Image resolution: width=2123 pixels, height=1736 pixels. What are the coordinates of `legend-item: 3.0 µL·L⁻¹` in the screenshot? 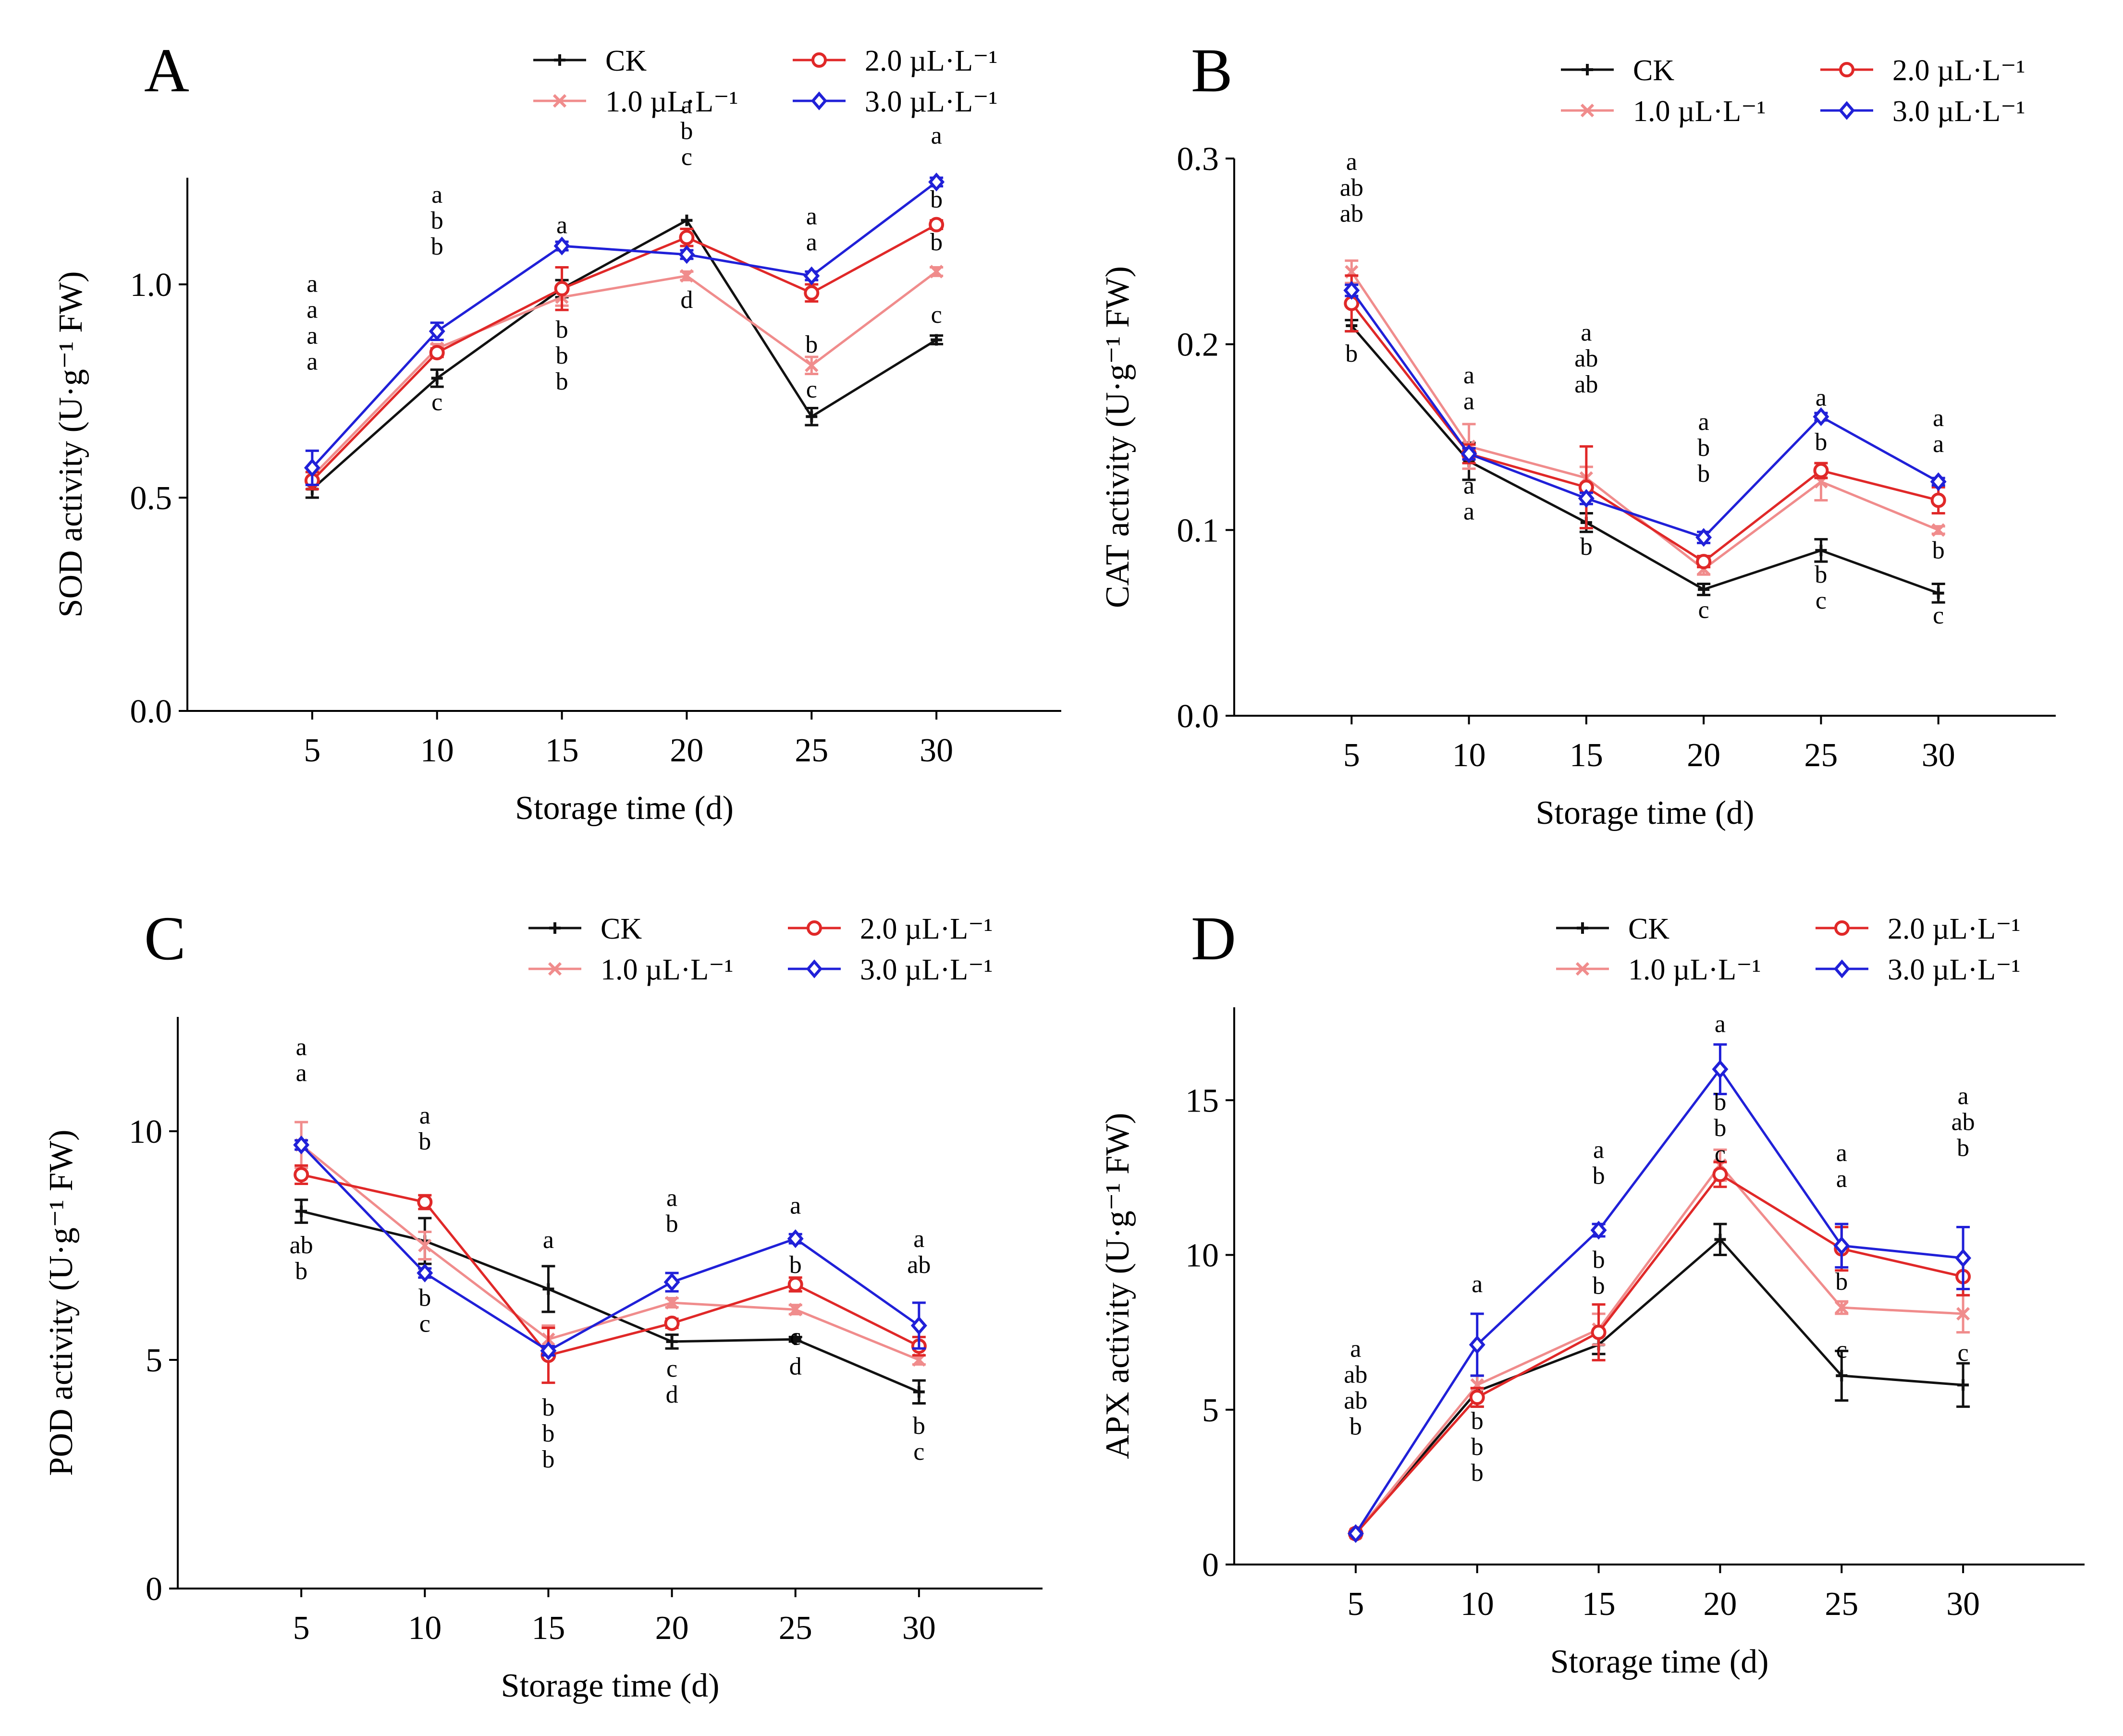 It's located at (1918, 970).